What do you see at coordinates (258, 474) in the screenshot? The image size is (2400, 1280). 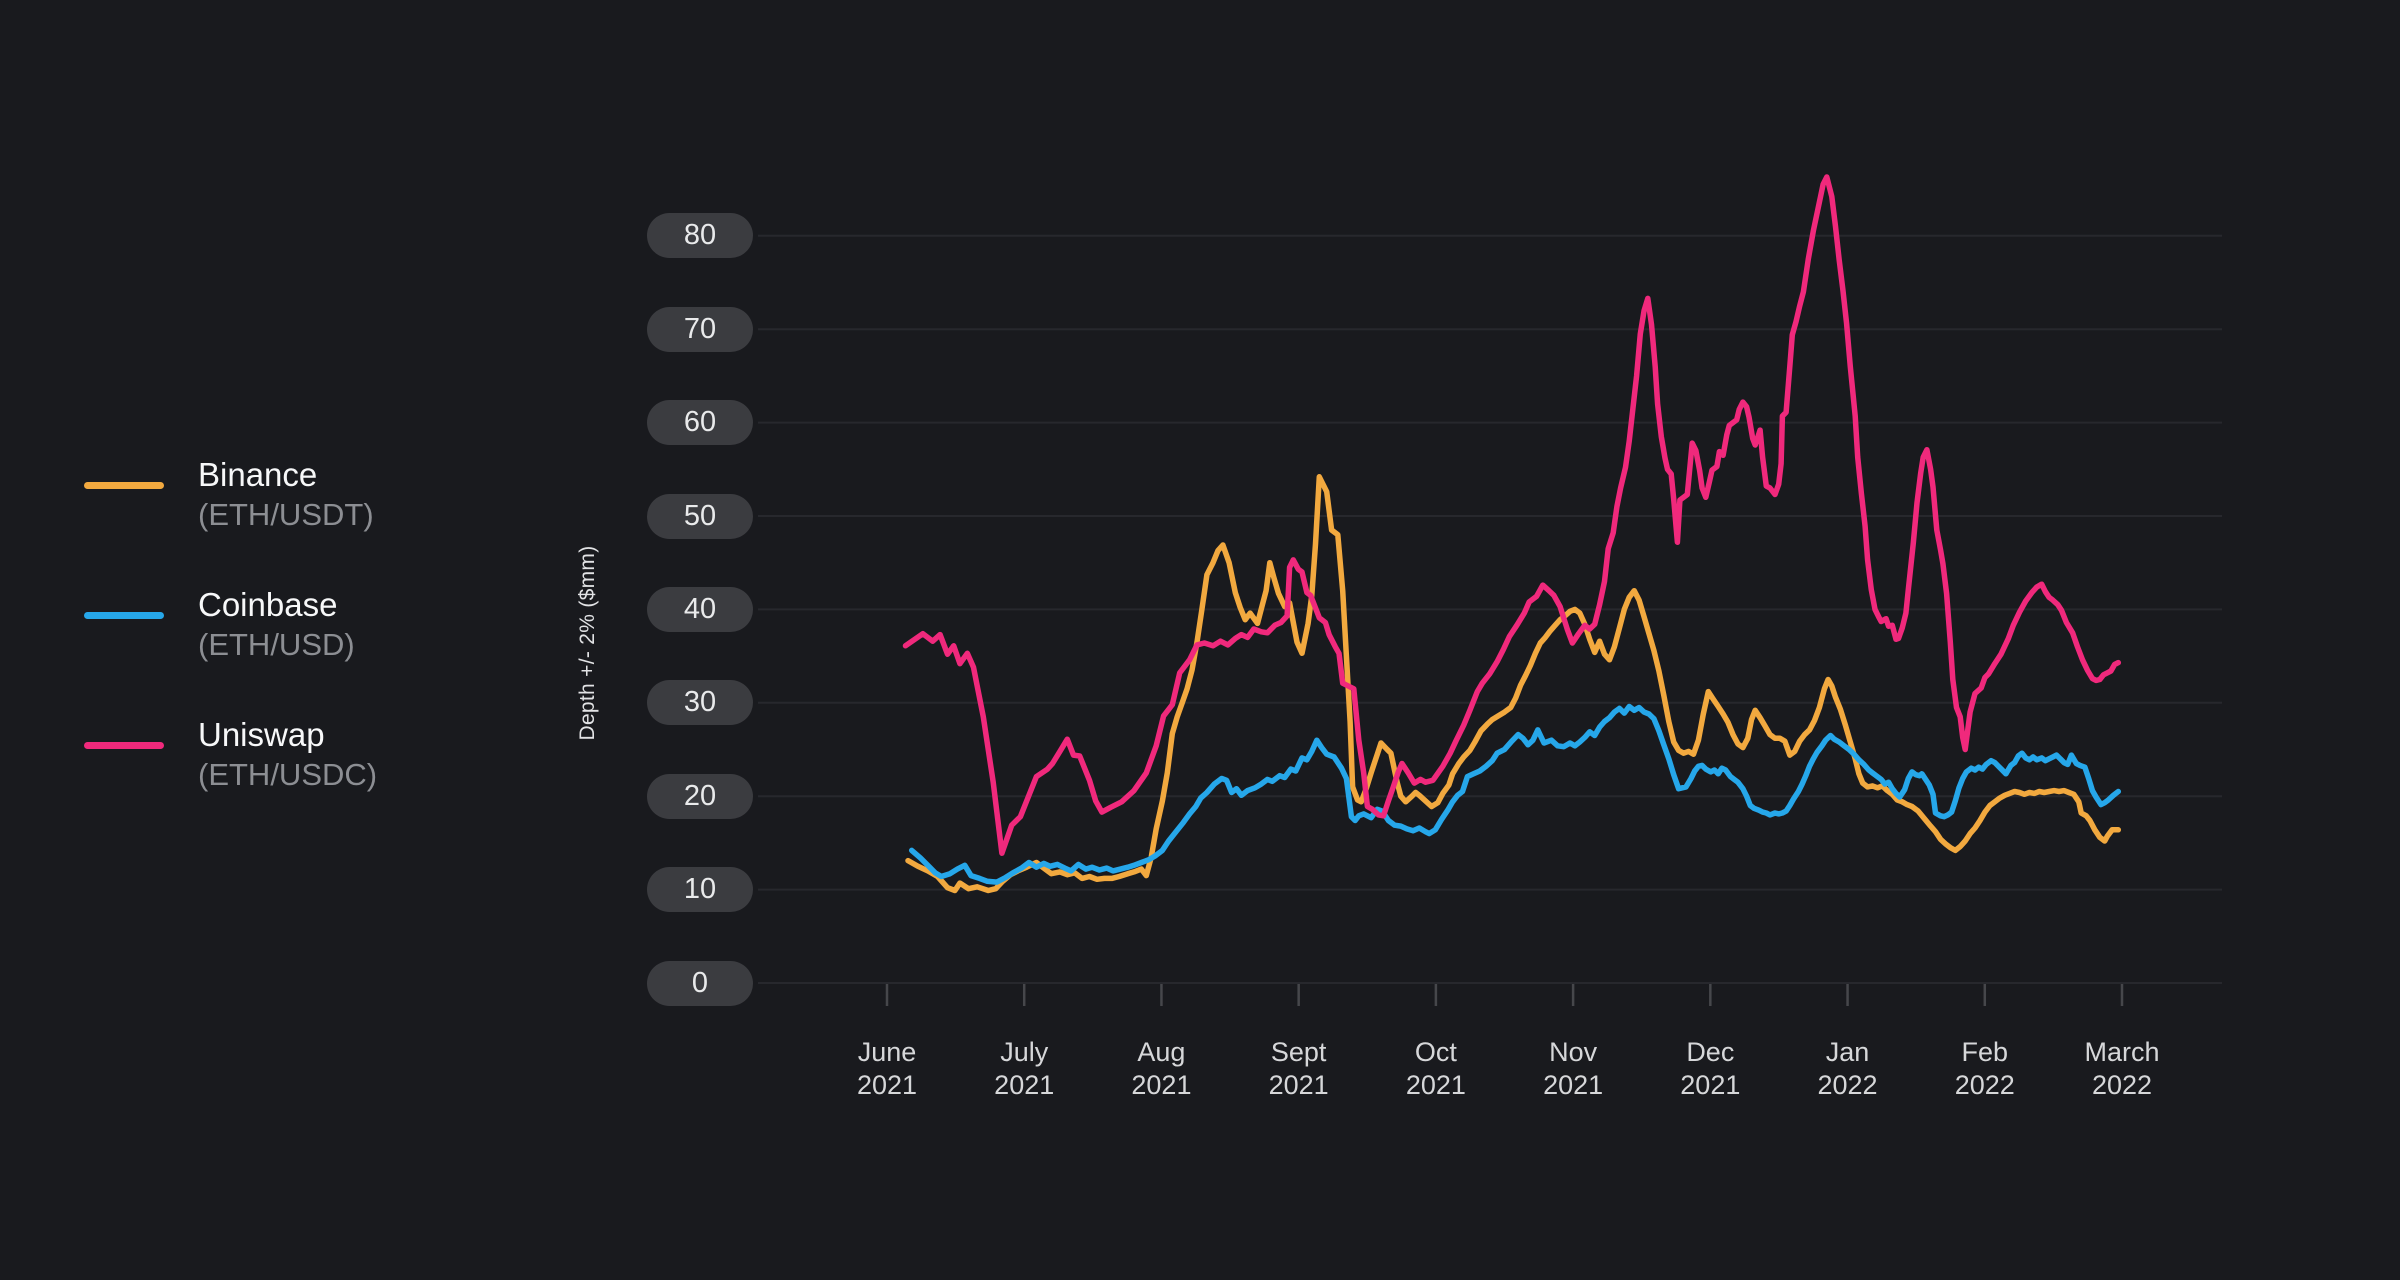 I see `legend-label-binance: Binance` at bounding box center [258, 474].